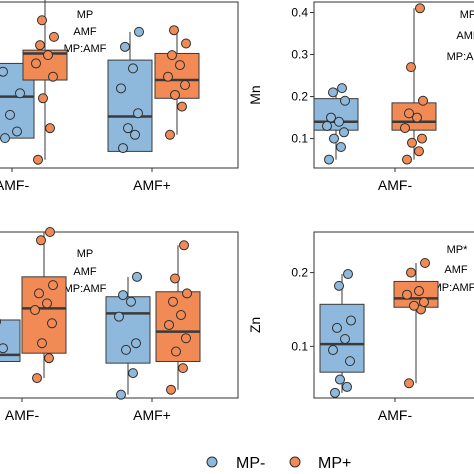  I want to click on panel-top-left-annotations: MP AMF MP:AMF, so click(85, 32).